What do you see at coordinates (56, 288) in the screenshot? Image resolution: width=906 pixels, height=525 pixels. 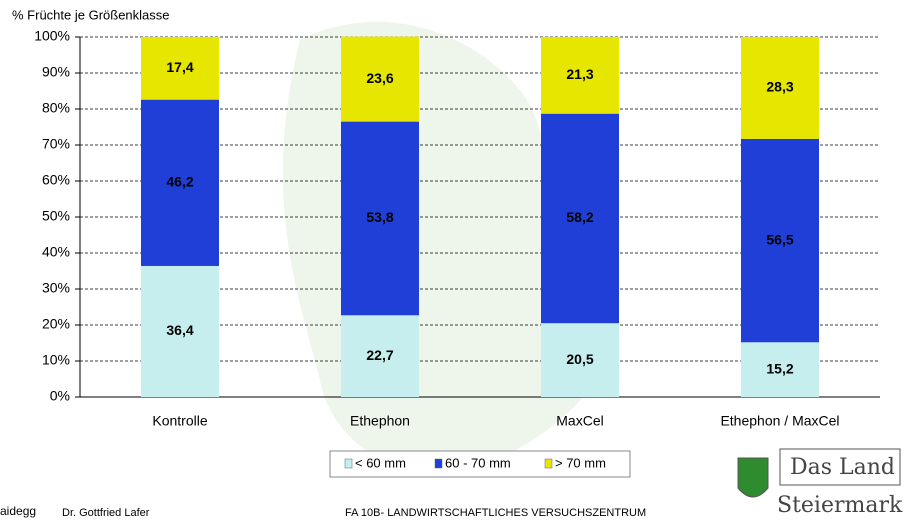 I see `y-tick-label: 30%` at bounding box center [56, 288].